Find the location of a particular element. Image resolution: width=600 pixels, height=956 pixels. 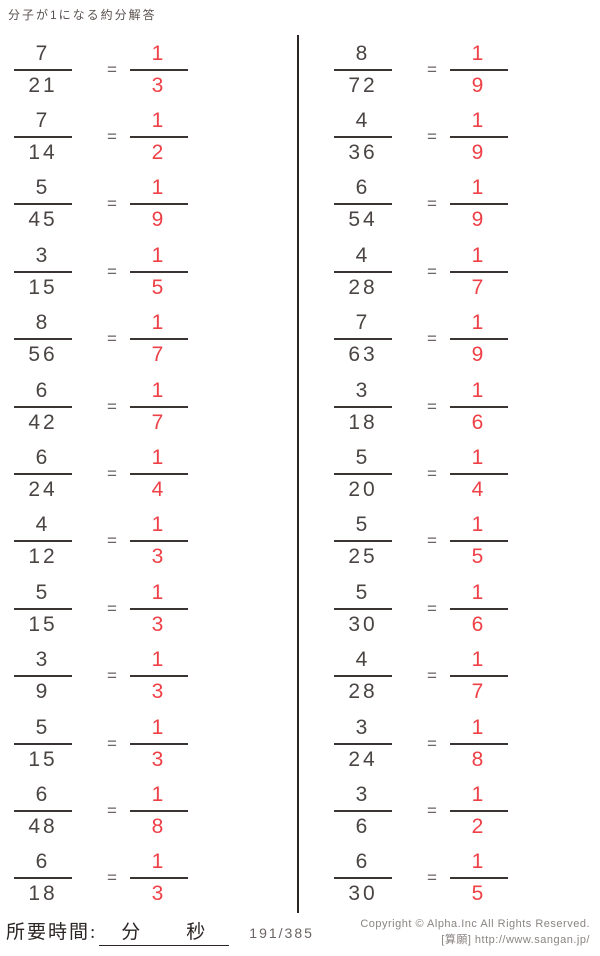

problem-fraction: 6 48 is located at coordinates (43, 811).